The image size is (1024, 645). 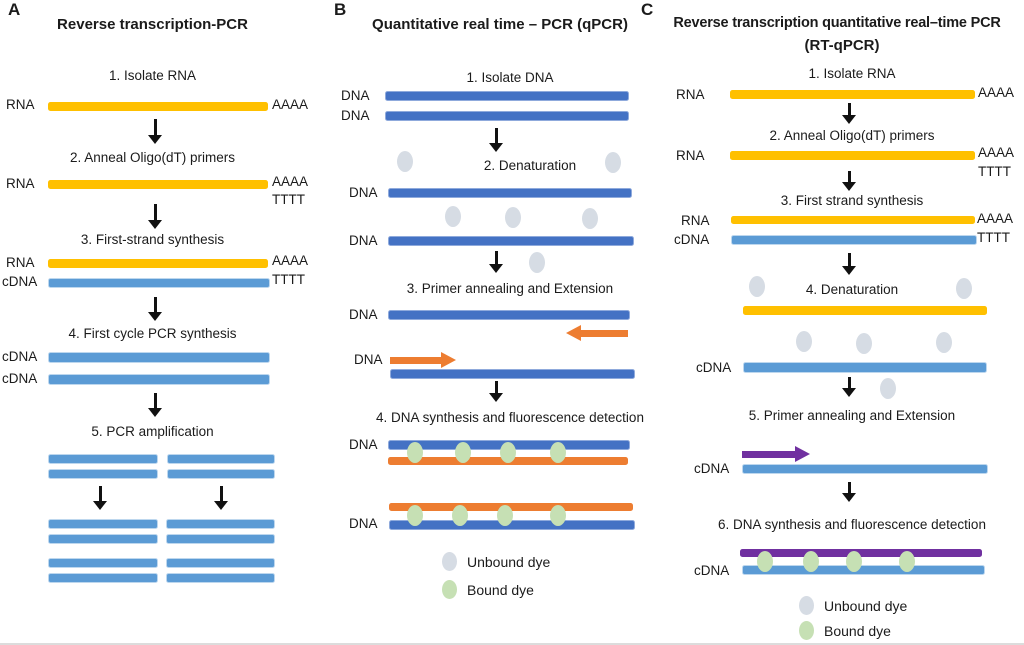 I want to click on step-label: 2. Denaturation, so click(x=530, y=165).